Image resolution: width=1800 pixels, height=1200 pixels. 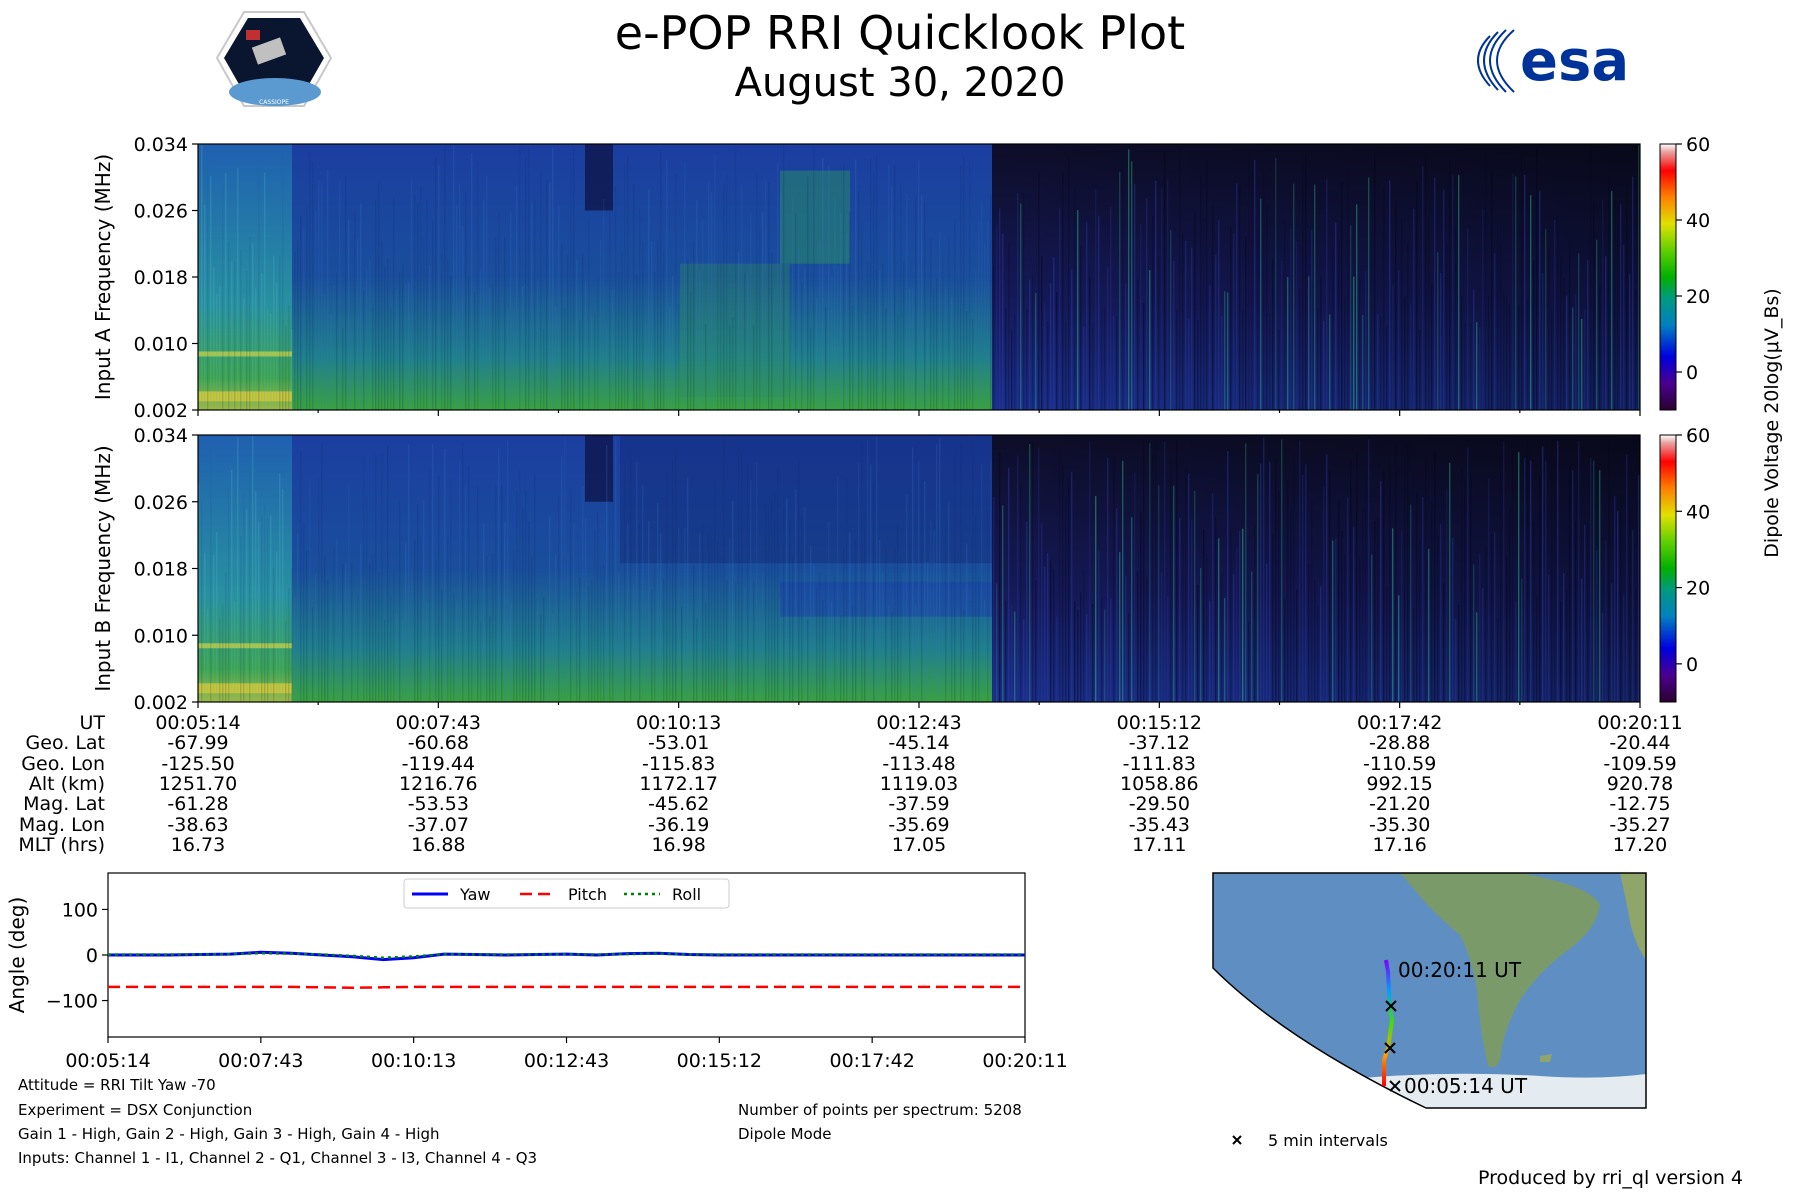 I want to click on spectrogram-feature, so click(x=599, y=468).